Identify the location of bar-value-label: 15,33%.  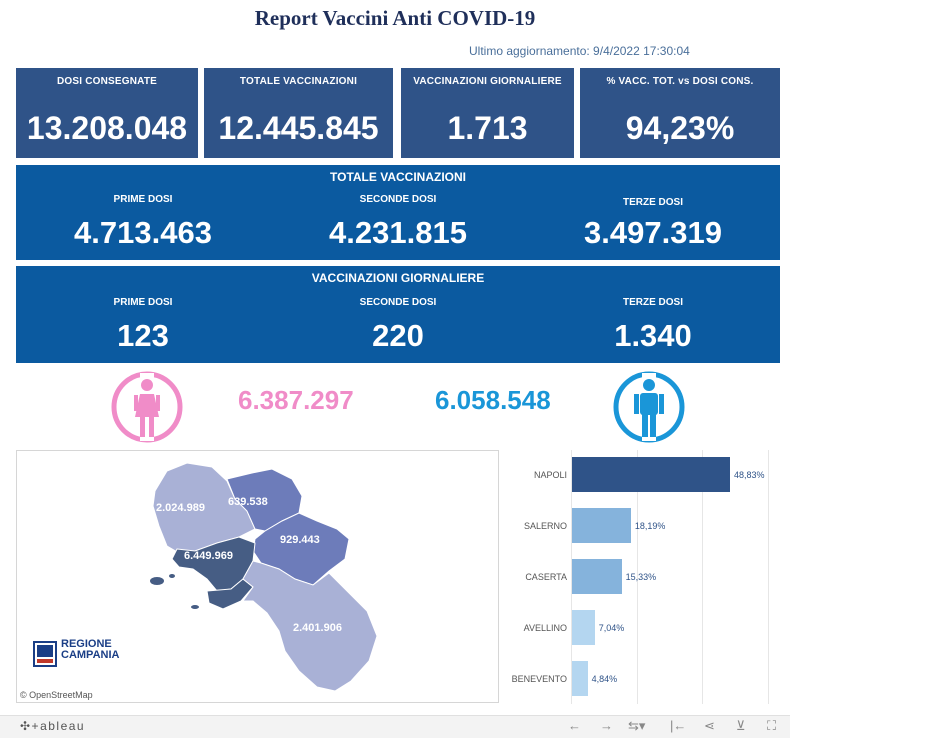
(641, 577).